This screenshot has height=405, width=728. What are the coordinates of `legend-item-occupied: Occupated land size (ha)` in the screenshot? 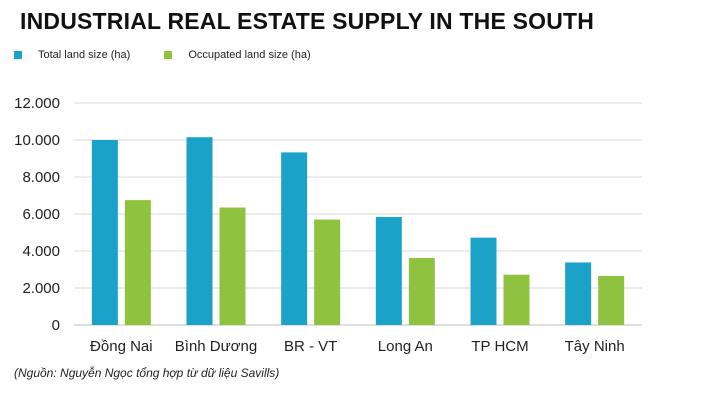 It's located at (237, 55).